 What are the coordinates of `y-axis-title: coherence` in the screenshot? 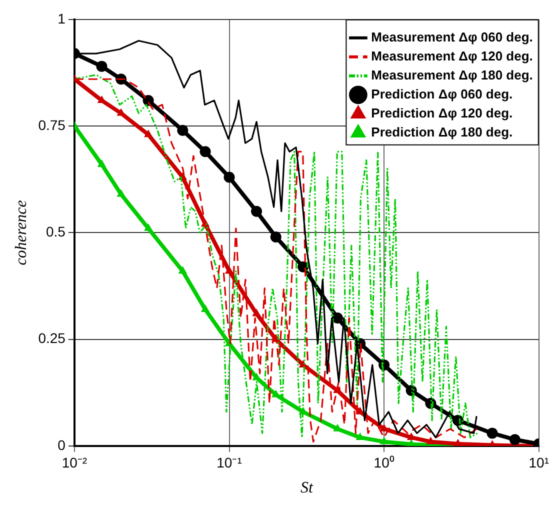 It's located at (21, 233).